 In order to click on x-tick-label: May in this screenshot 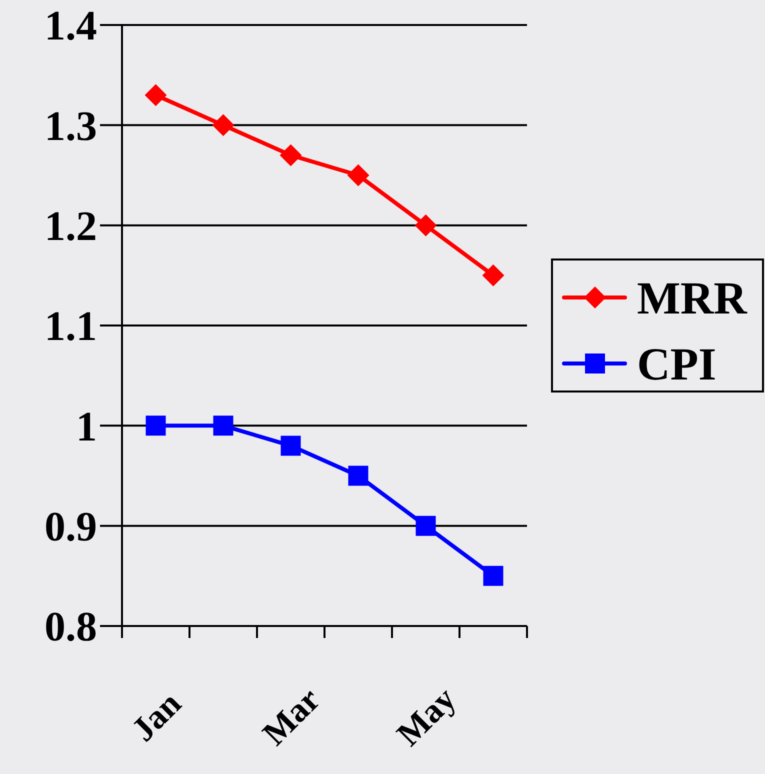, I will do `click(427, 717)`.